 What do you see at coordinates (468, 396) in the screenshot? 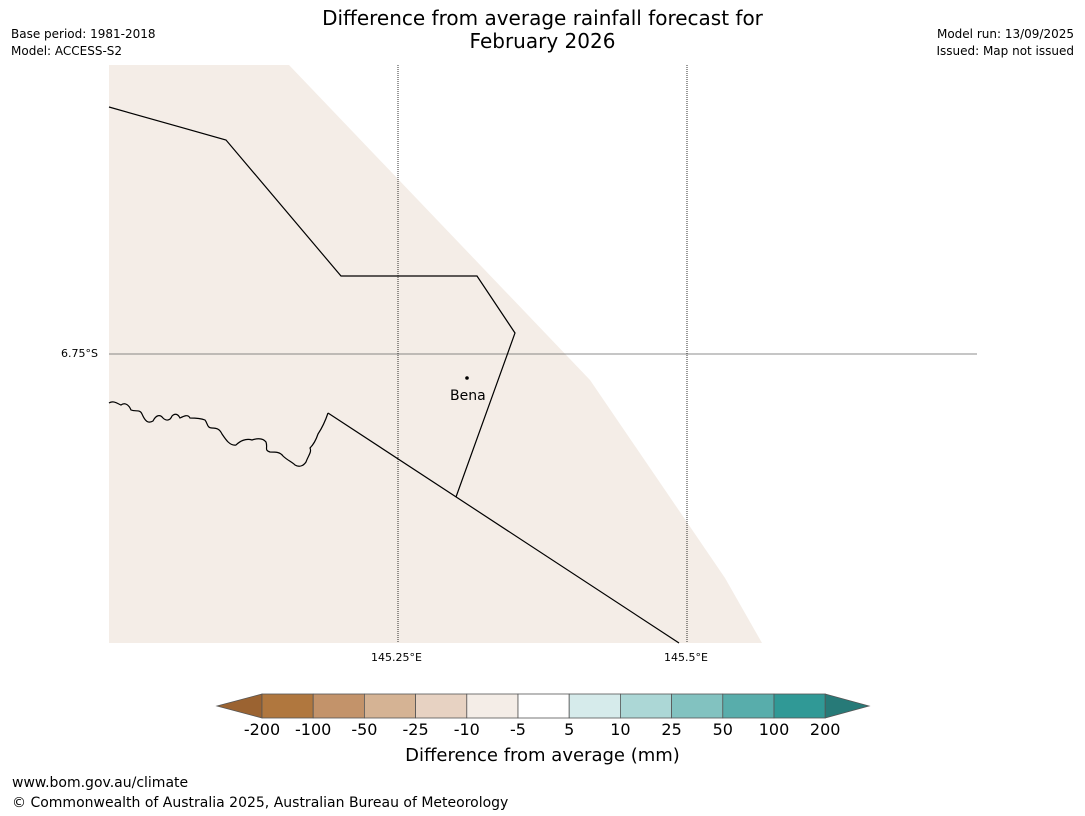
I see `place-label: Bena` at bounding box center [468, 396].